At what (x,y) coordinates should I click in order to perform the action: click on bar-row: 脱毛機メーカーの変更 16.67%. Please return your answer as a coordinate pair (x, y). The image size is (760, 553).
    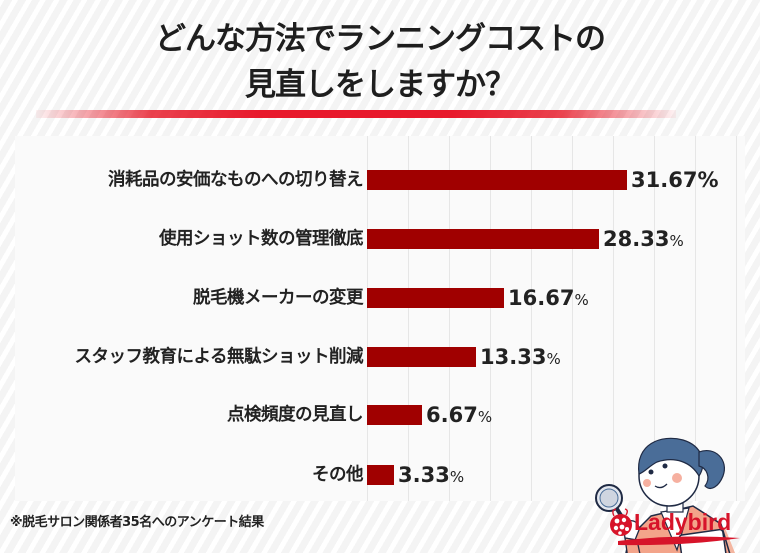
    Looking at the image, I should click on (380, 298).